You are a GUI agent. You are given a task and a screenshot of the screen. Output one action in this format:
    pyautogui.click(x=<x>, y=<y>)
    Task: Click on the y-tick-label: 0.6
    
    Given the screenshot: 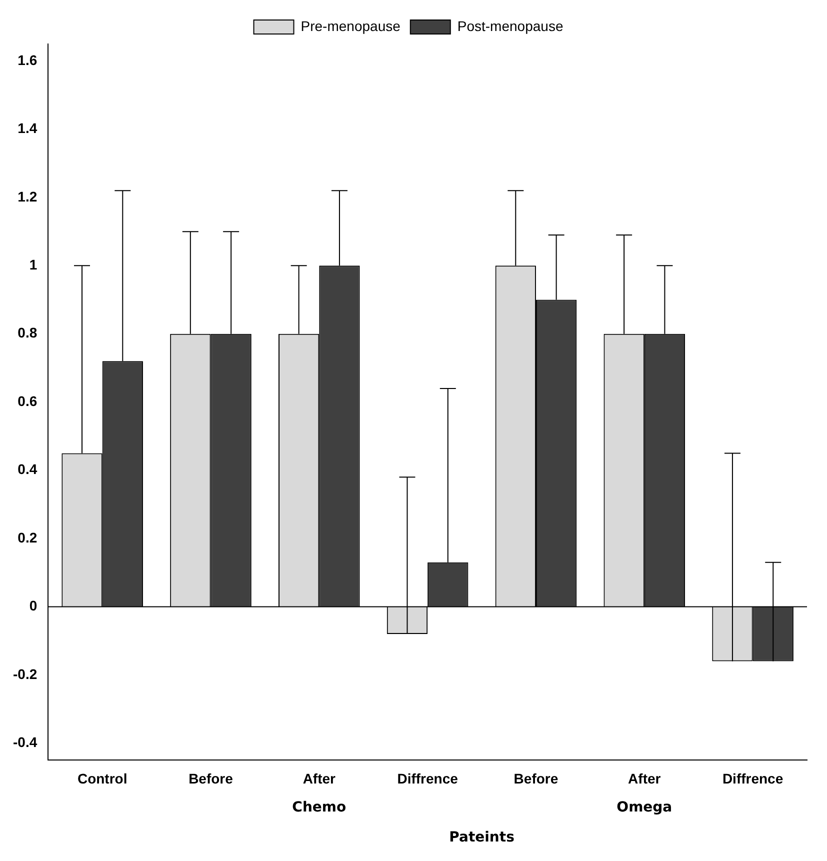 What is the action you would take?
    pyautogui.click(x=28, y=400)
    